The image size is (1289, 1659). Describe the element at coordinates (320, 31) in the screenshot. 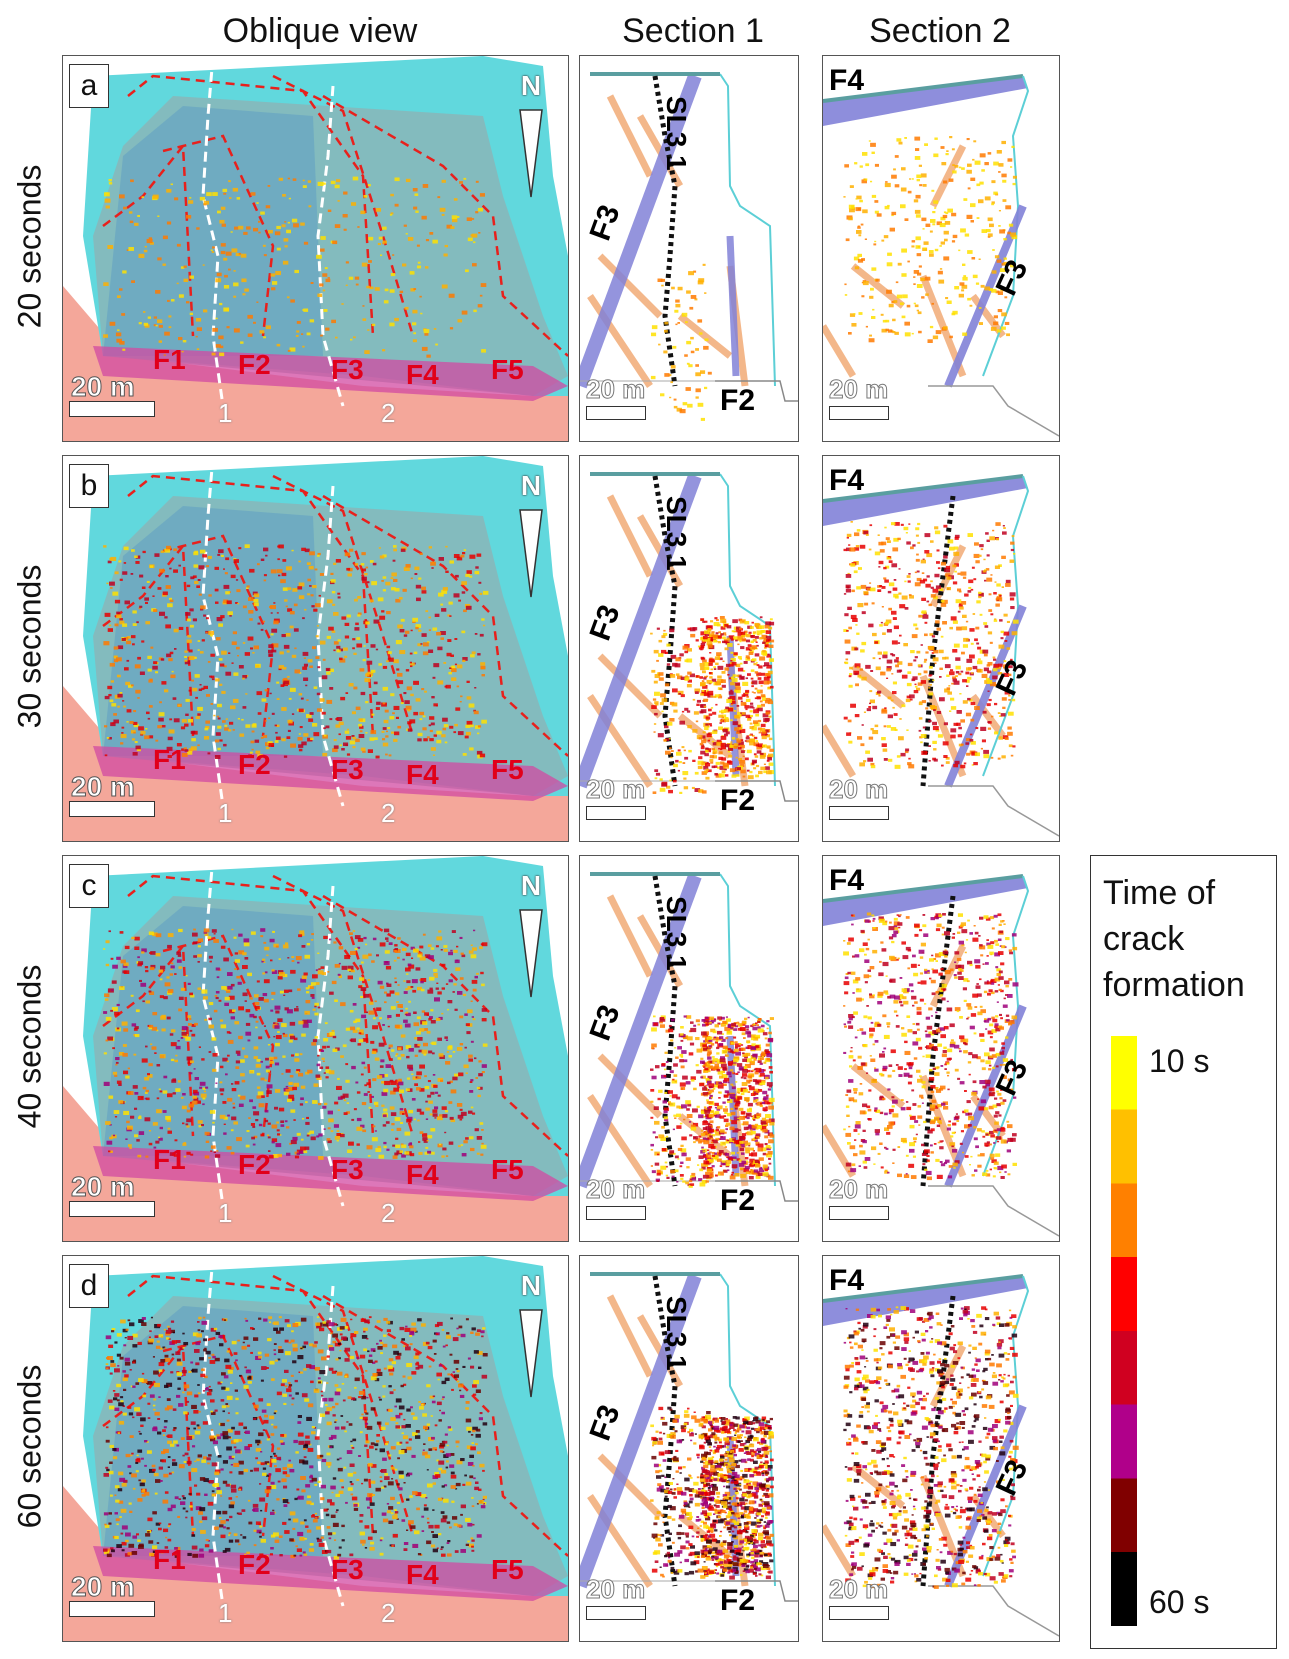

I see `column-header-oblique: Oblique view` at that location.